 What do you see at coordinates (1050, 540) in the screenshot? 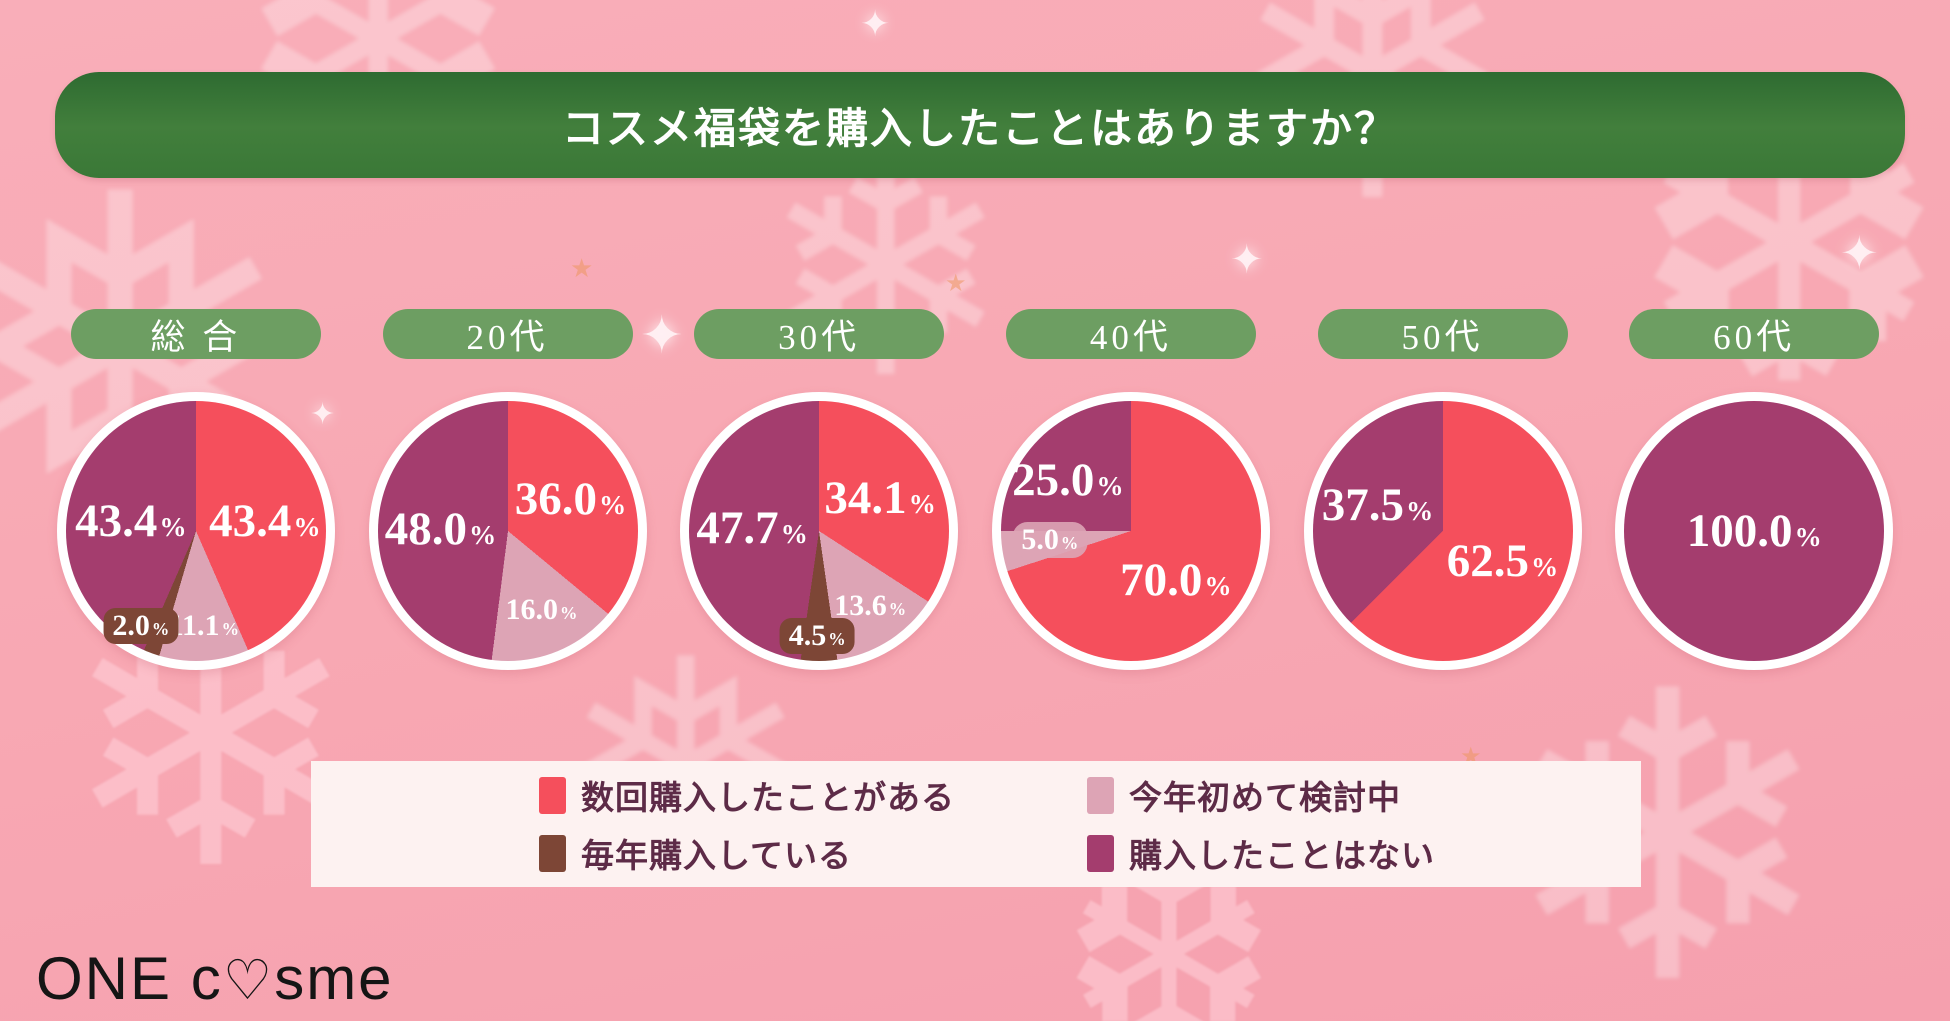
I see `pie-value-label: 5.0%` at bounding box center [1050, 540].